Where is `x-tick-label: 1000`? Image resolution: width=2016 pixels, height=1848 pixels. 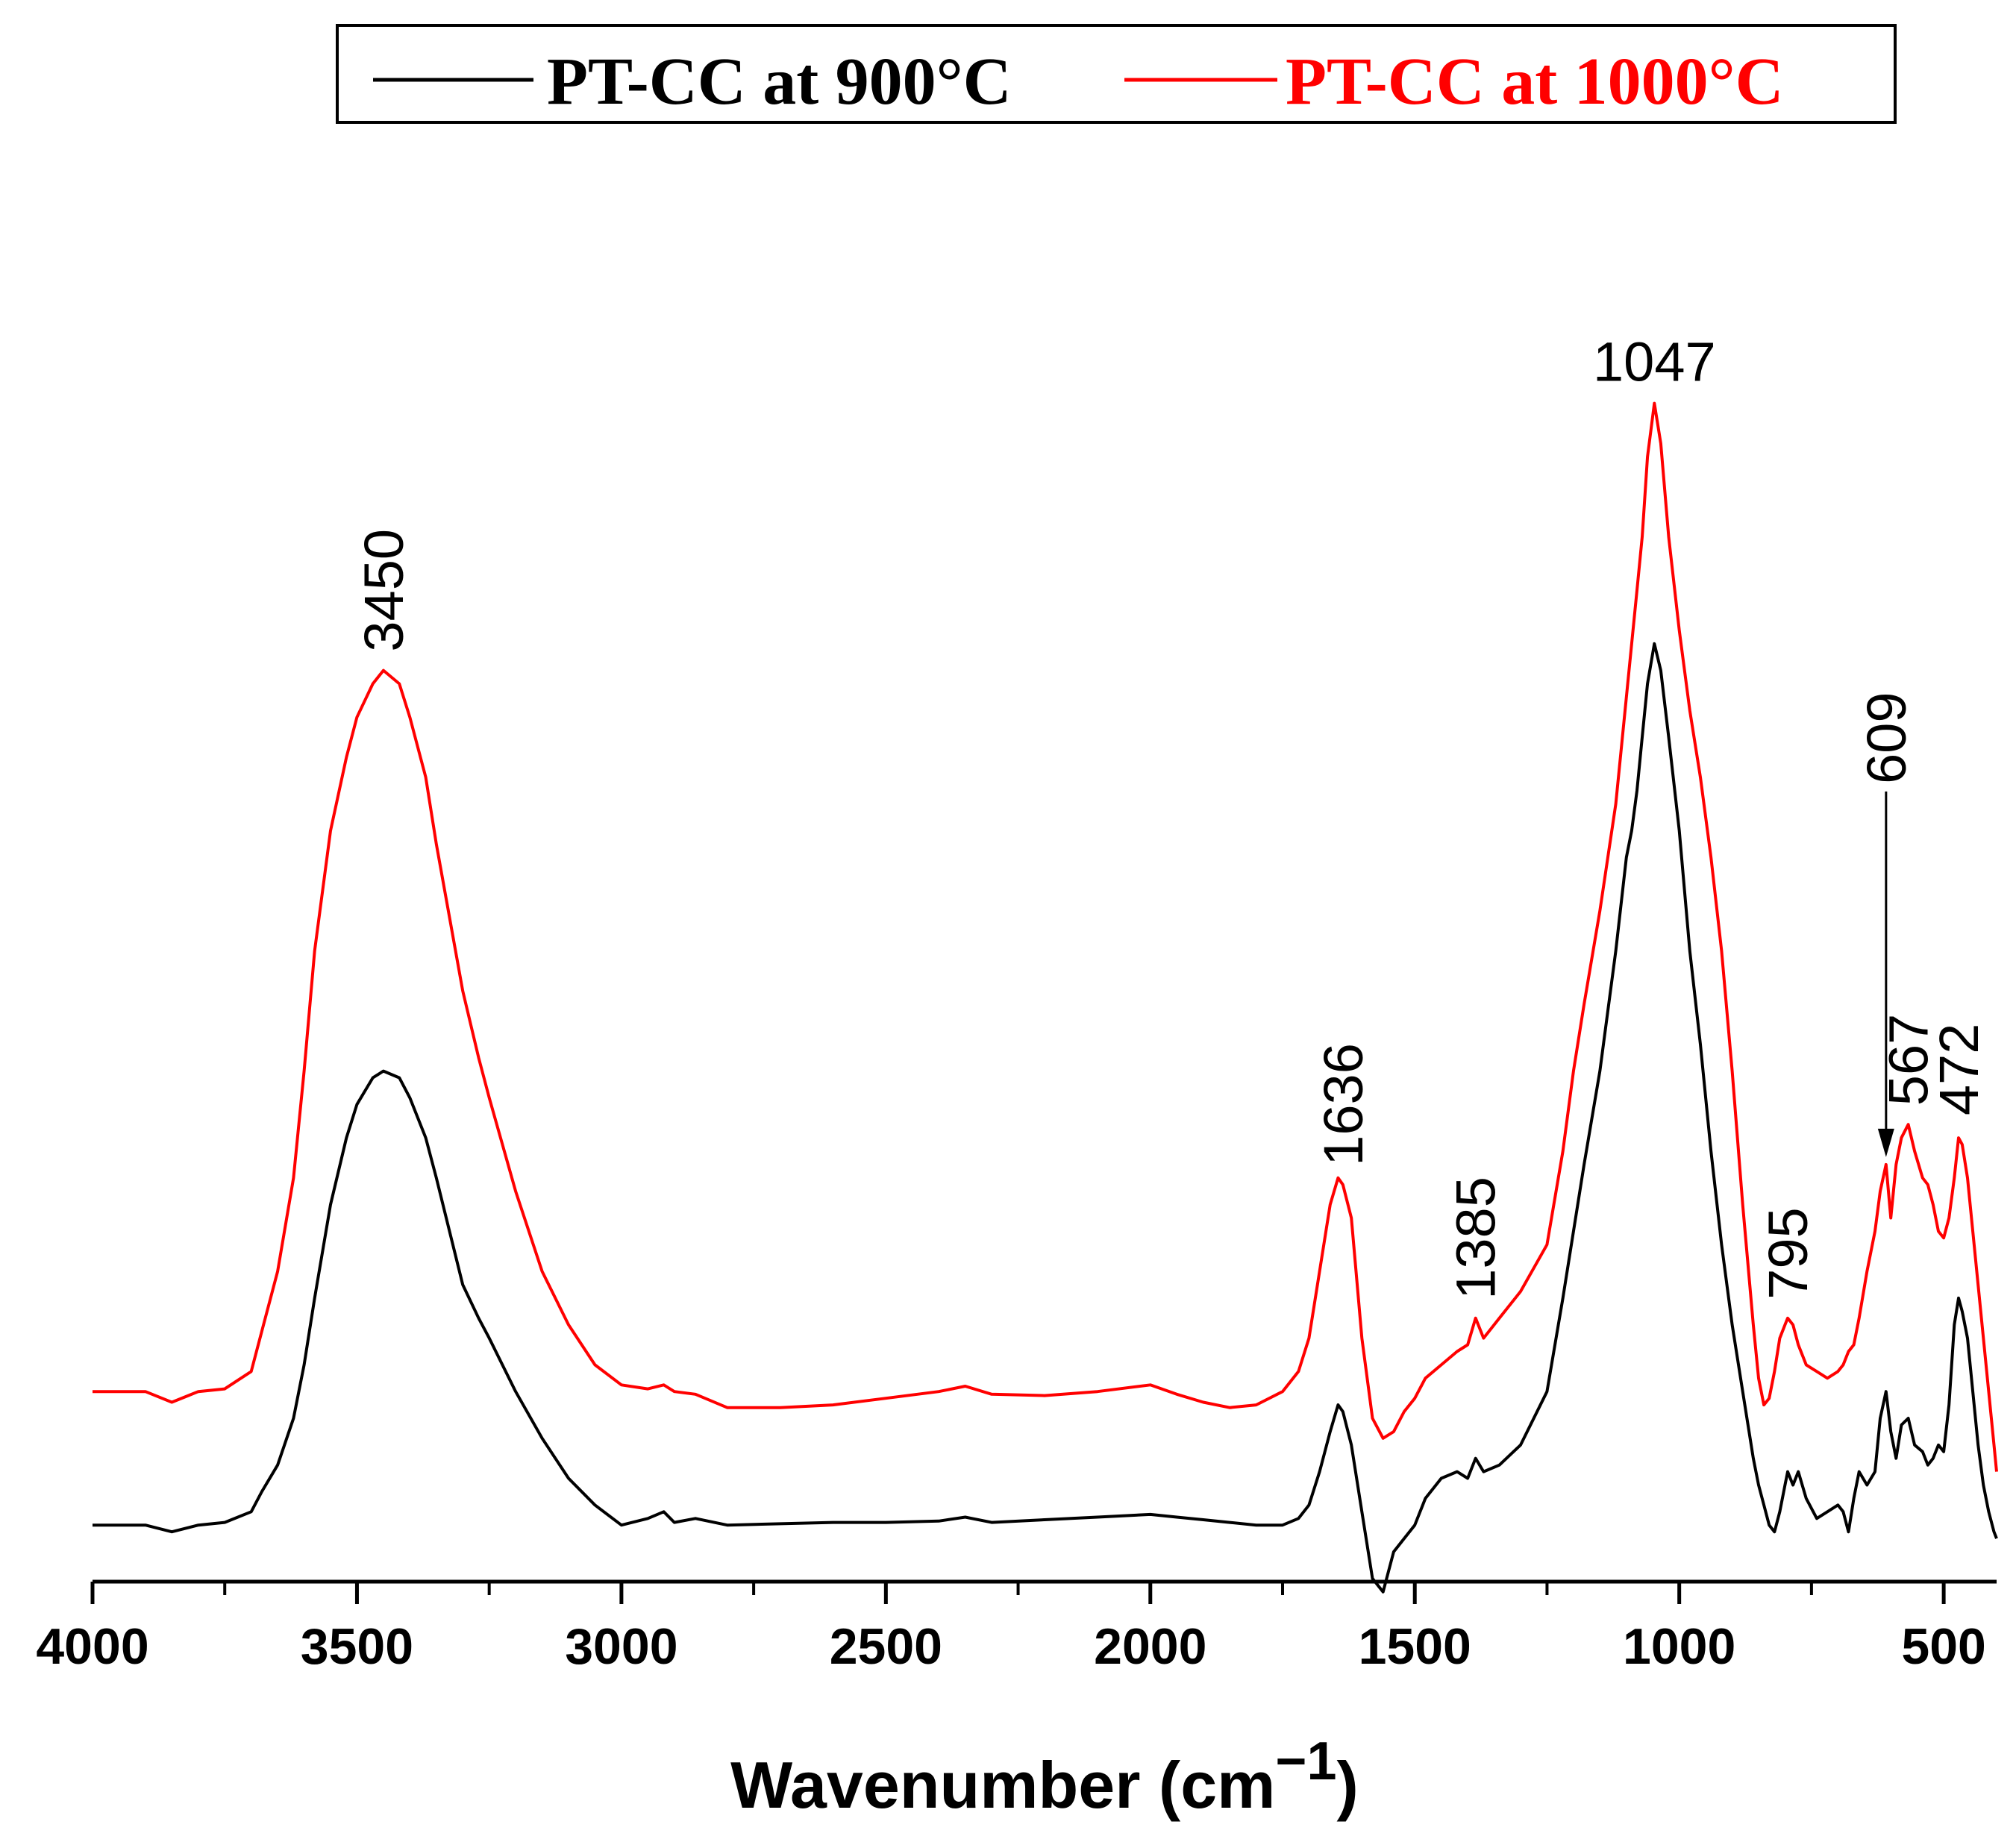
x-tick-label: 1000 is located at coordinates (1679, 1647).